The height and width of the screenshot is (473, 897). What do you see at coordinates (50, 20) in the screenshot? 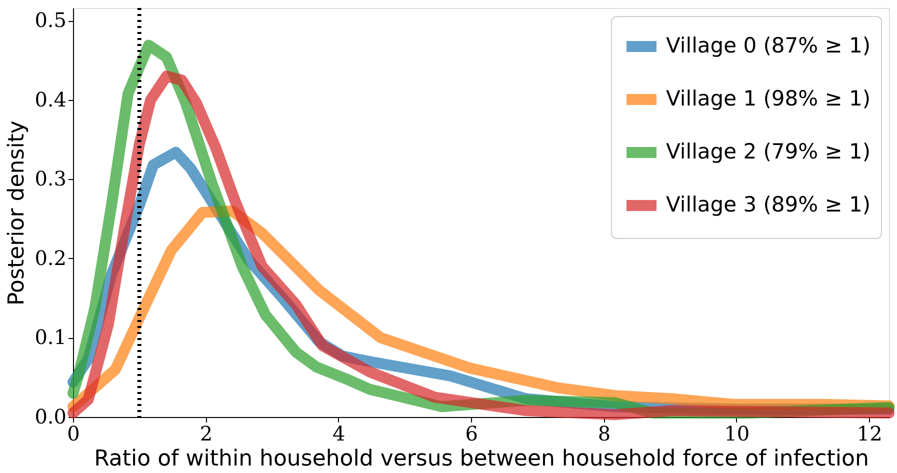
I see `y-tick-label: 0.5` at bounding box center [50, 20].